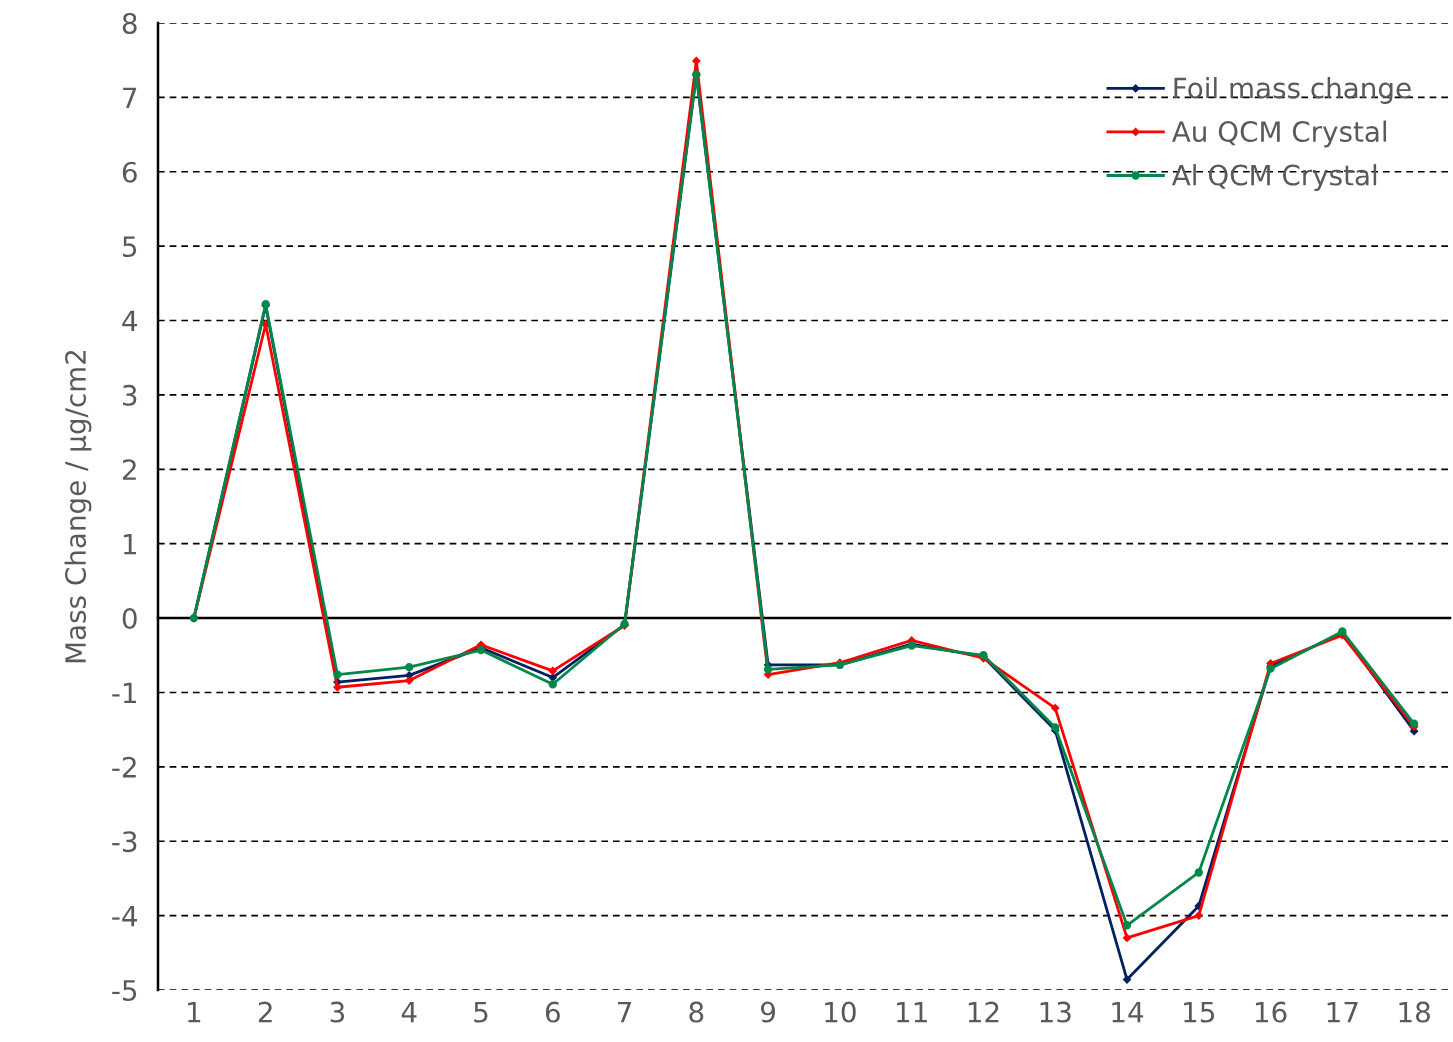 The height and width of the screenshot is (1042, 1453). What do you see at coordinates (1274, 177) in the screenshot?
I see `legend-label: Al QCM Crystal` at bounding box center [1274, 177].